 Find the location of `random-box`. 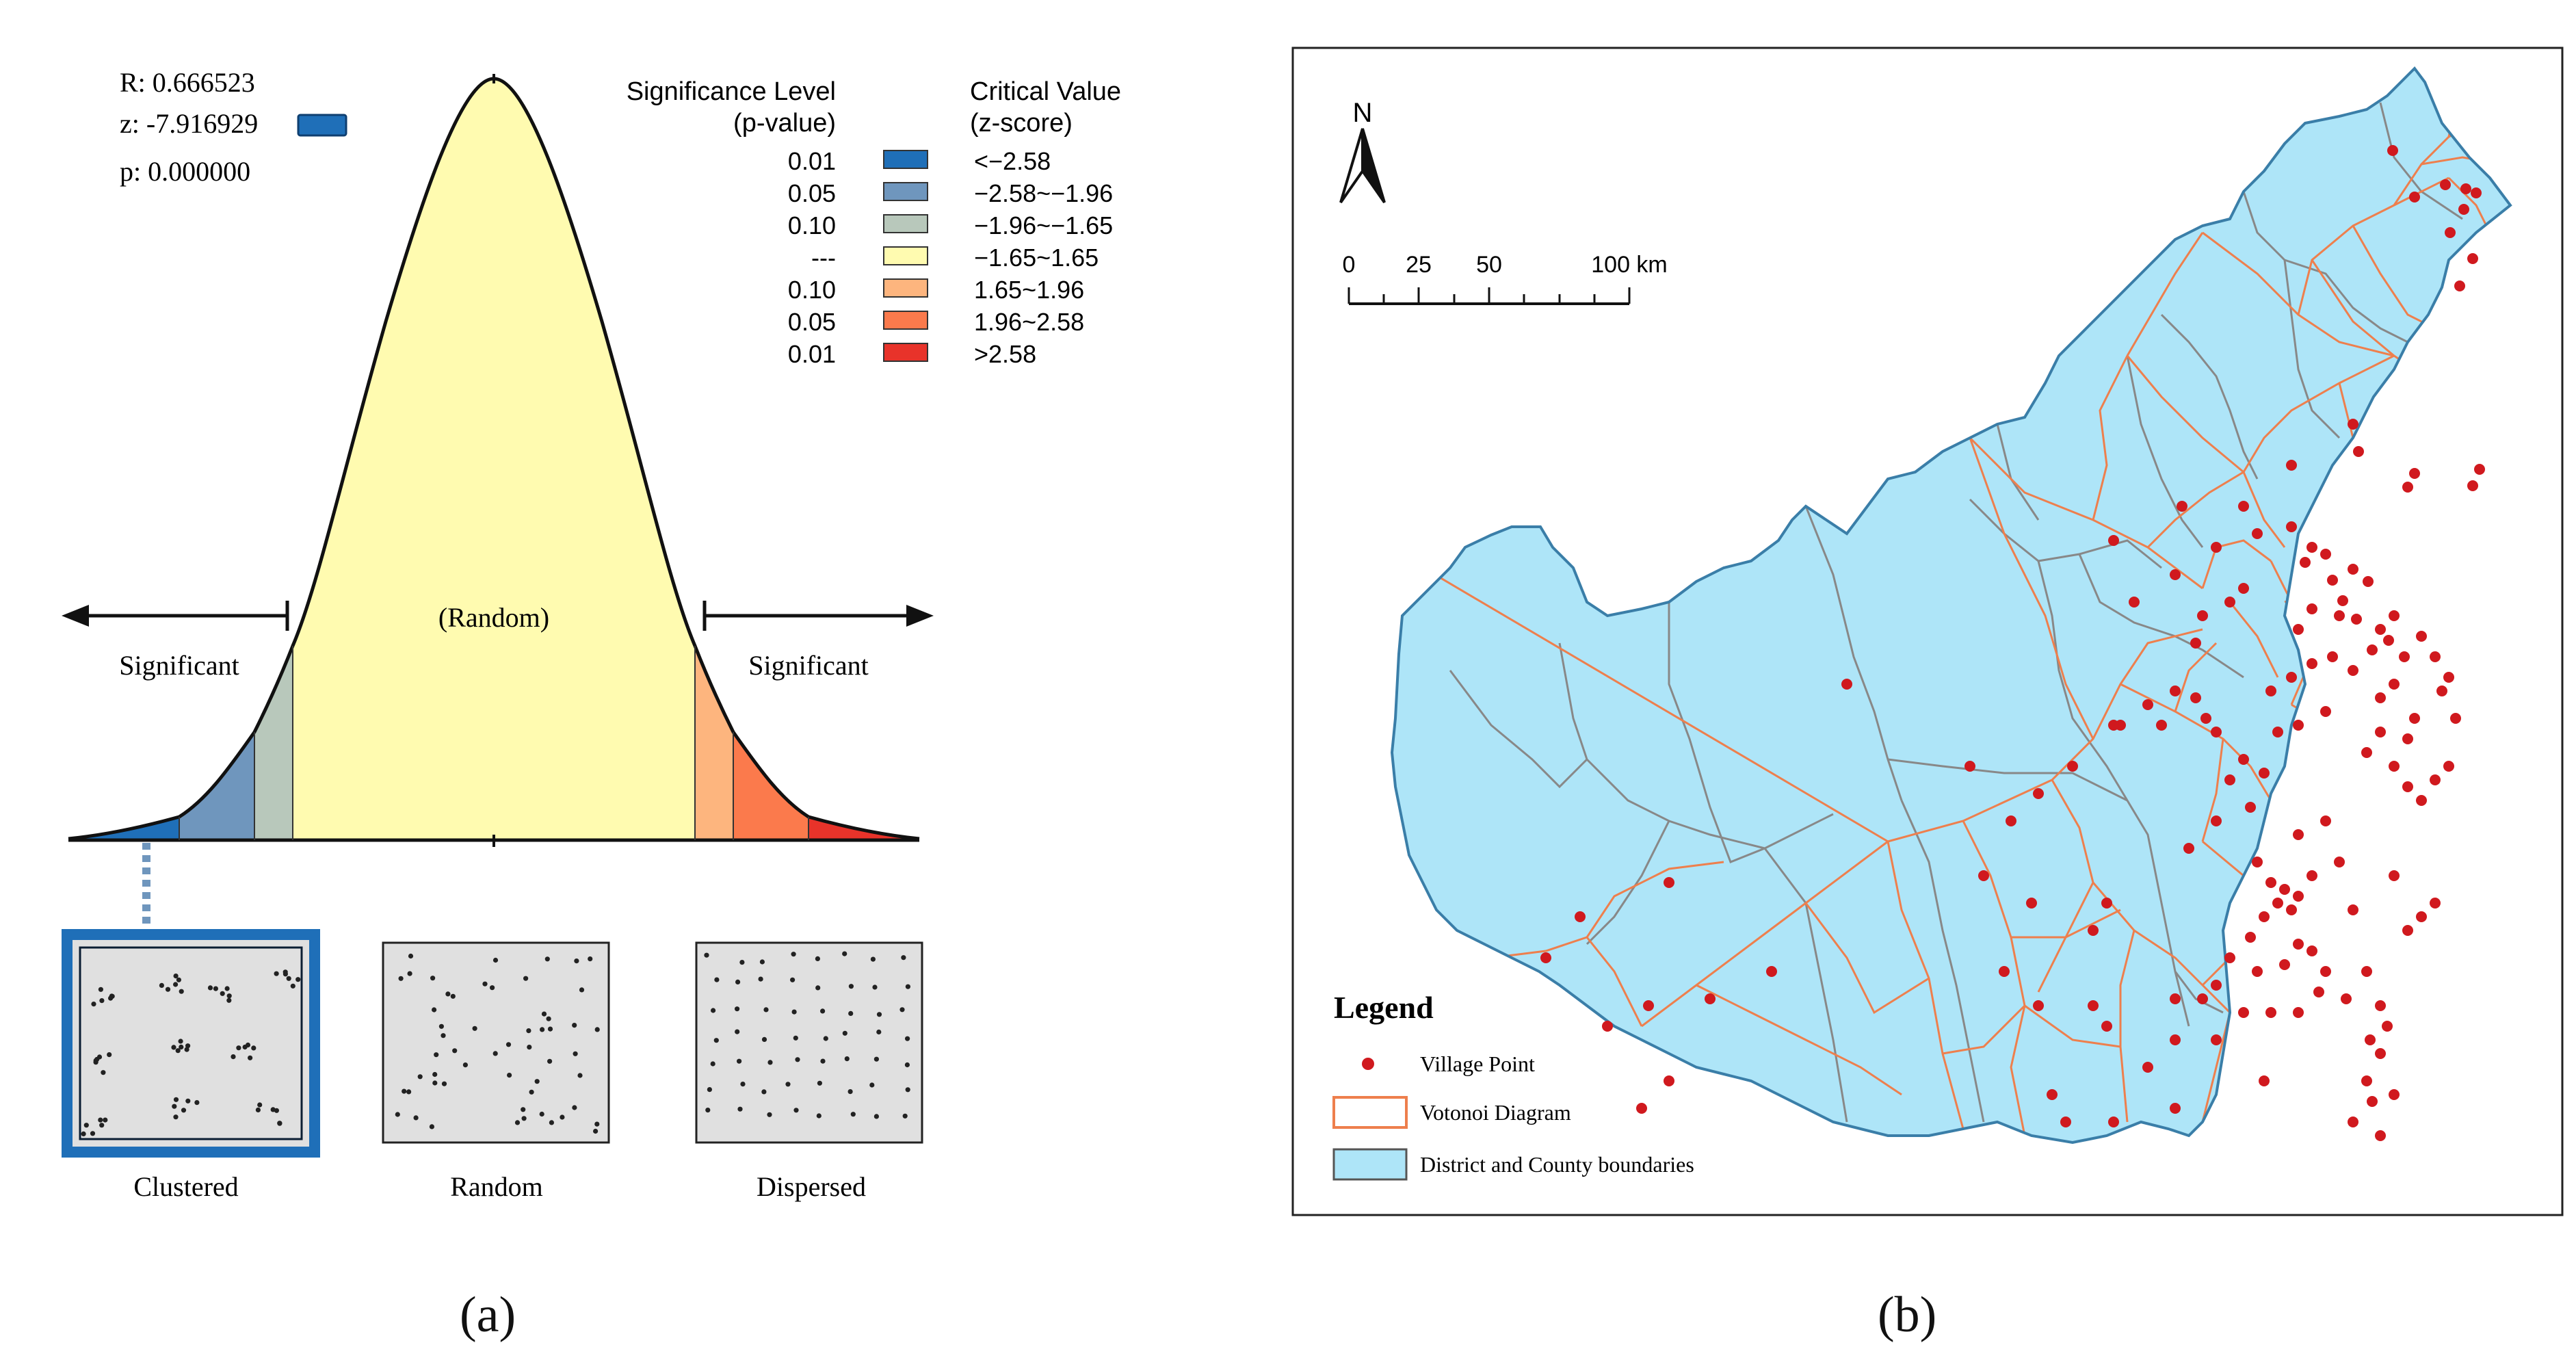

random-box is located at coordinates (496, 1042).